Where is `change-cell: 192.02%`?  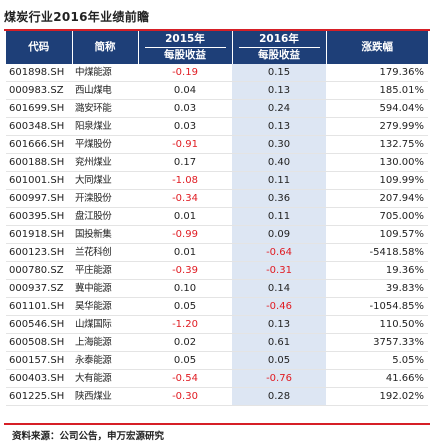 change-cell: 192.02% is located at coordinates (377, 397).